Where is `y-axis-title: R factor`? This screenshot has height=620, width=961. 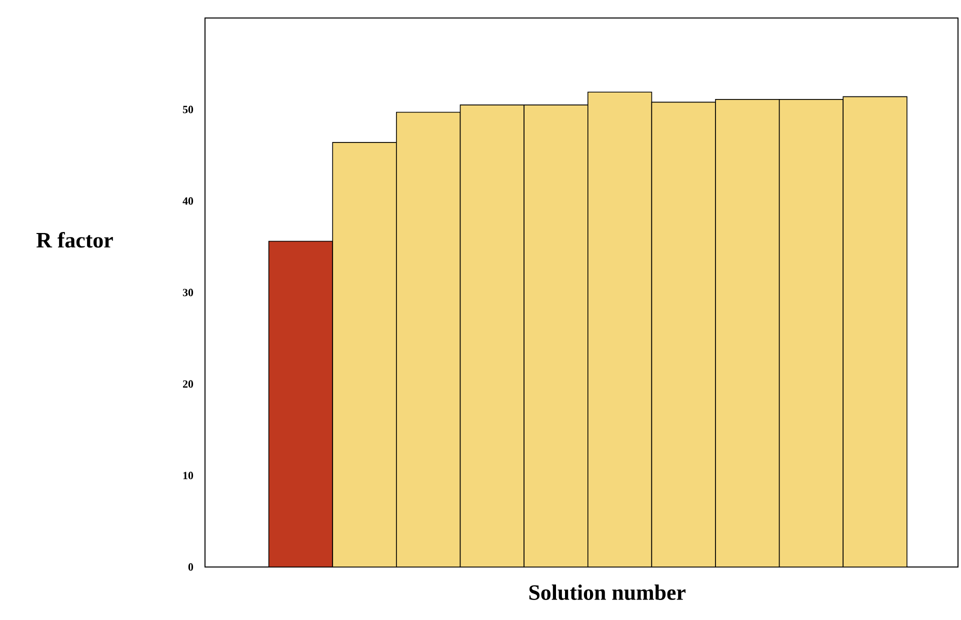
y-axis-title: R factor is located at coordinates (74, 240).